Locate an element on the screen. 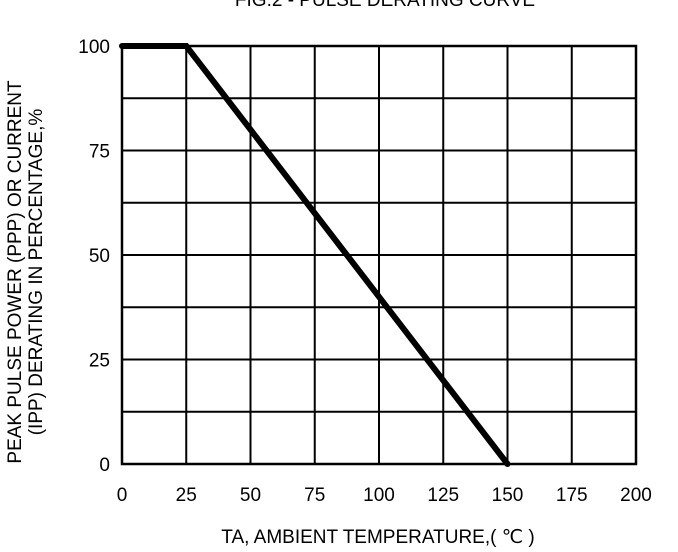 This screenshot has height=552, width=678. x-tick-label: 100 is located at coordinates (379, 495).